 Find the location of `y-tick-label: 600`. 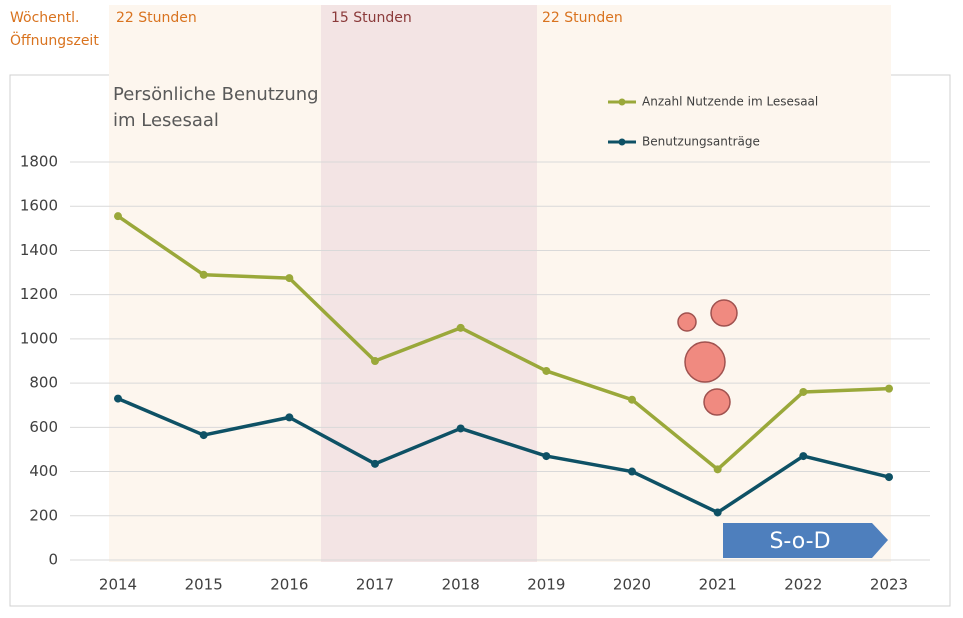

y-tick-label: 600 is located at coordinates (43, 427).